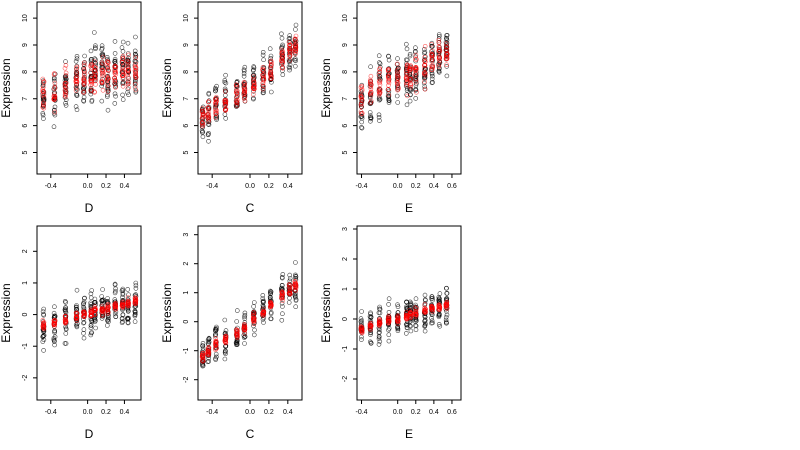 This screenshot has width=800, height=450. What do you see at coordinates (345, 45) in the screenshot?
I see `y-tick-label: 9` at bounding box center [345, 45].